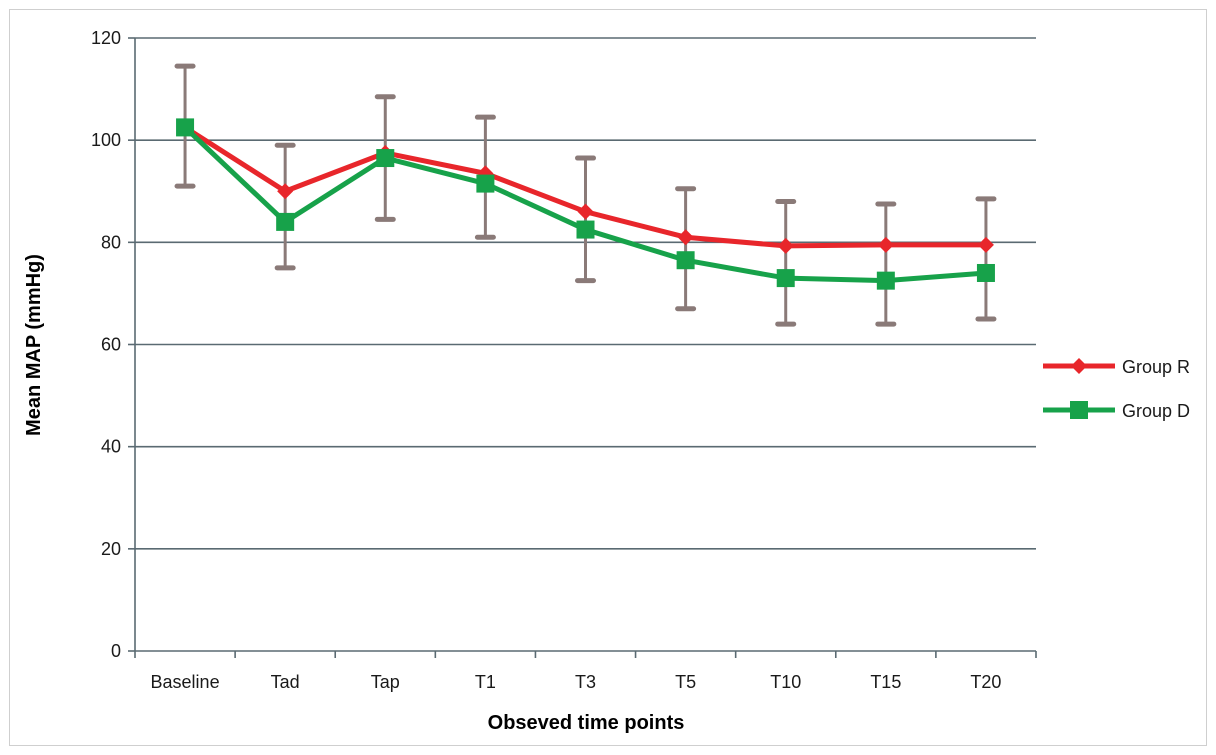 The image size is (1216, 755). I want to click on x-tick-label: T10, so click(785, 682).